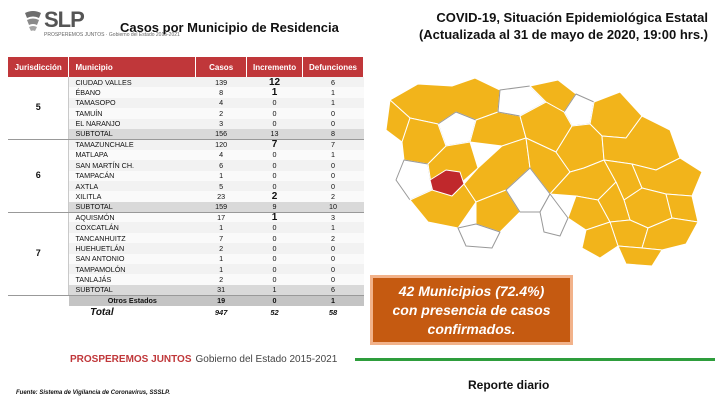  I want to click on table-row: ÉBANO 8 1 1, so click(186, 92).